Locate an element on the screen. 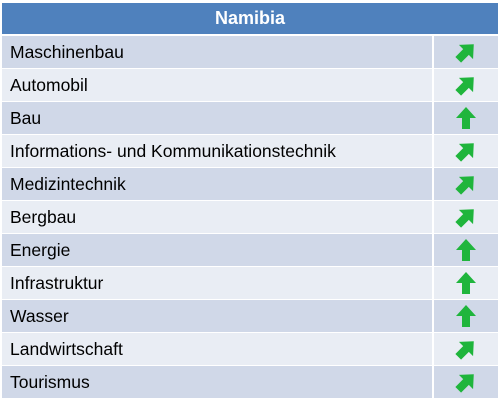  table-row: Informations- und Kommunikationstechnik is located at coordinates (250, 151).